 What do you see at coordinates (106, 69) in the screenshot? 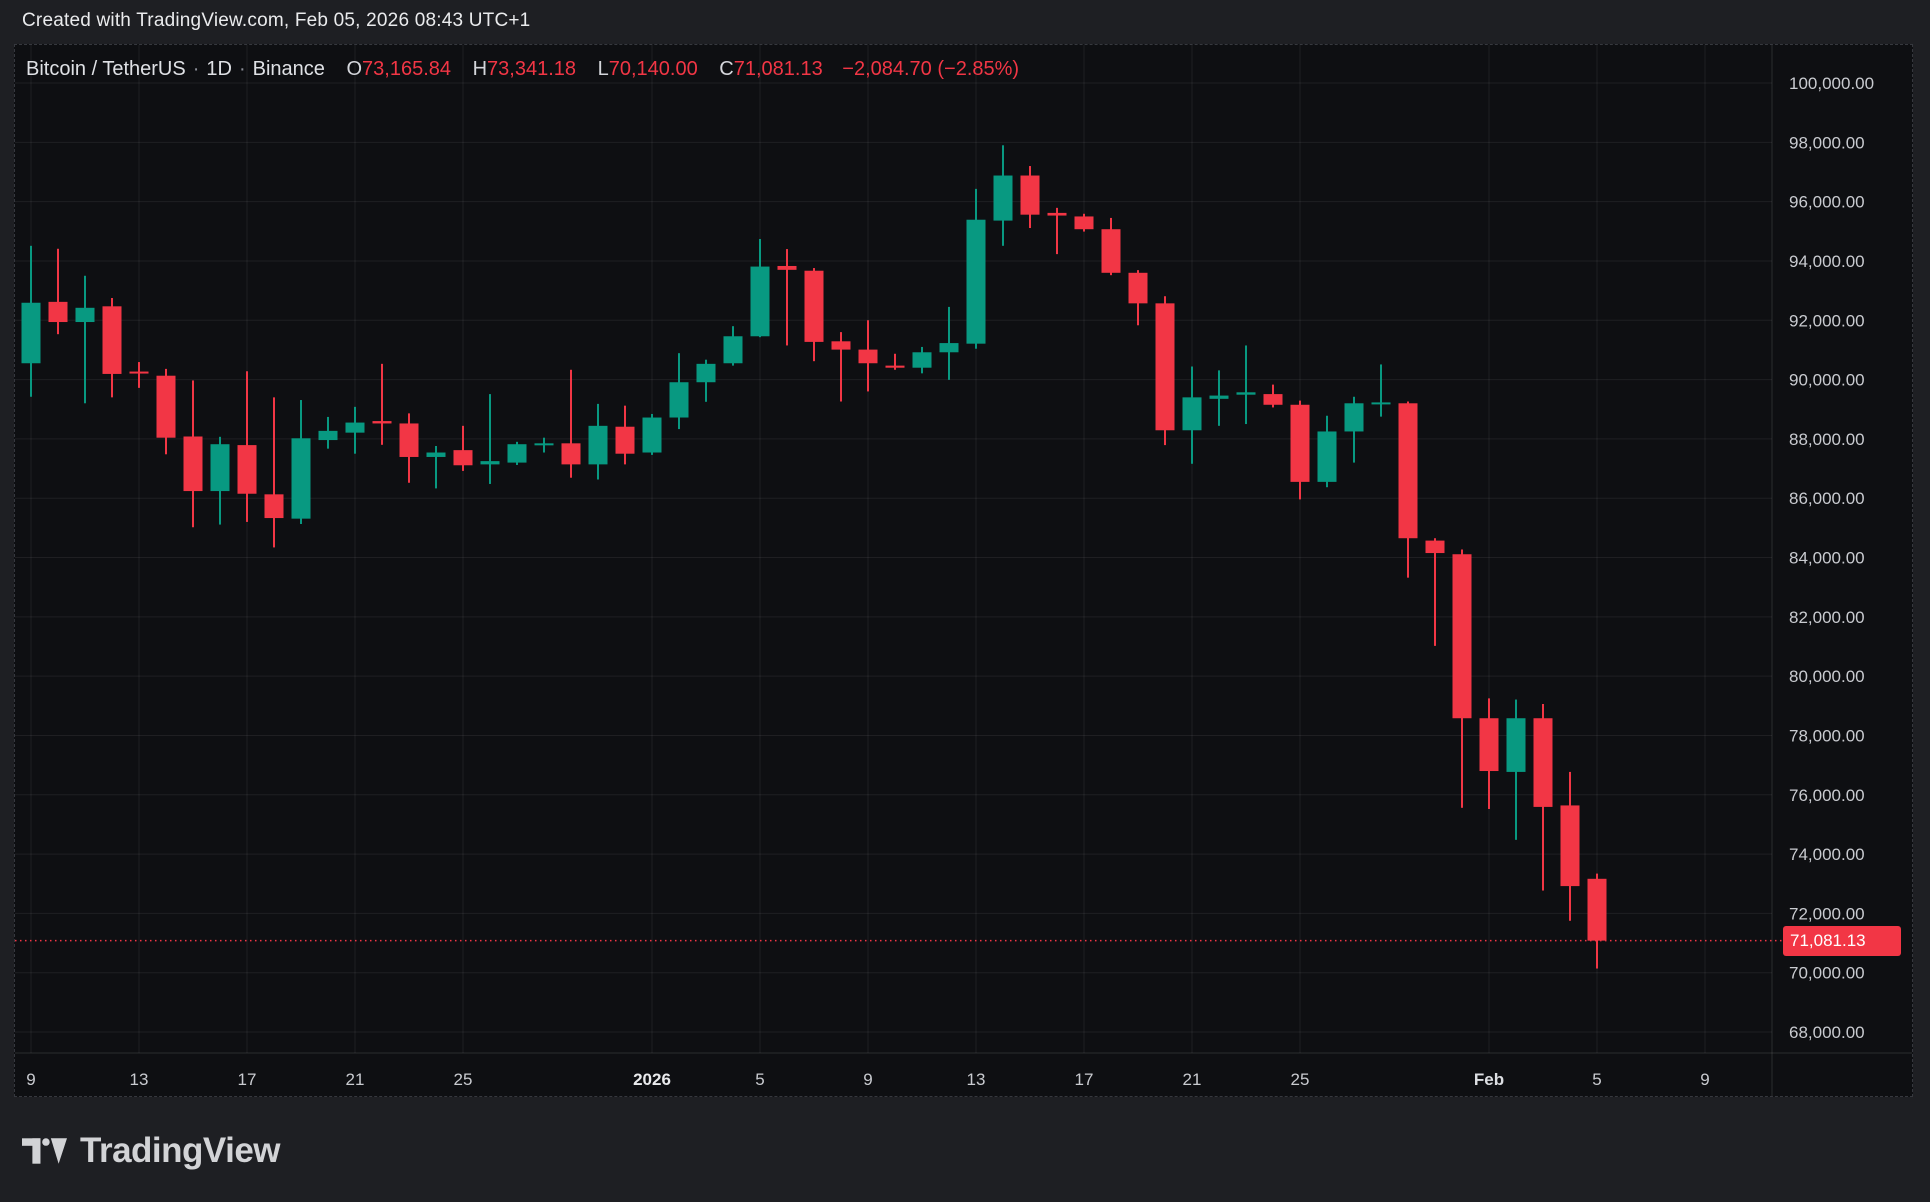
I see `symbol-name: Bitcoin / TetherUS` at bounding box center [106, 69].